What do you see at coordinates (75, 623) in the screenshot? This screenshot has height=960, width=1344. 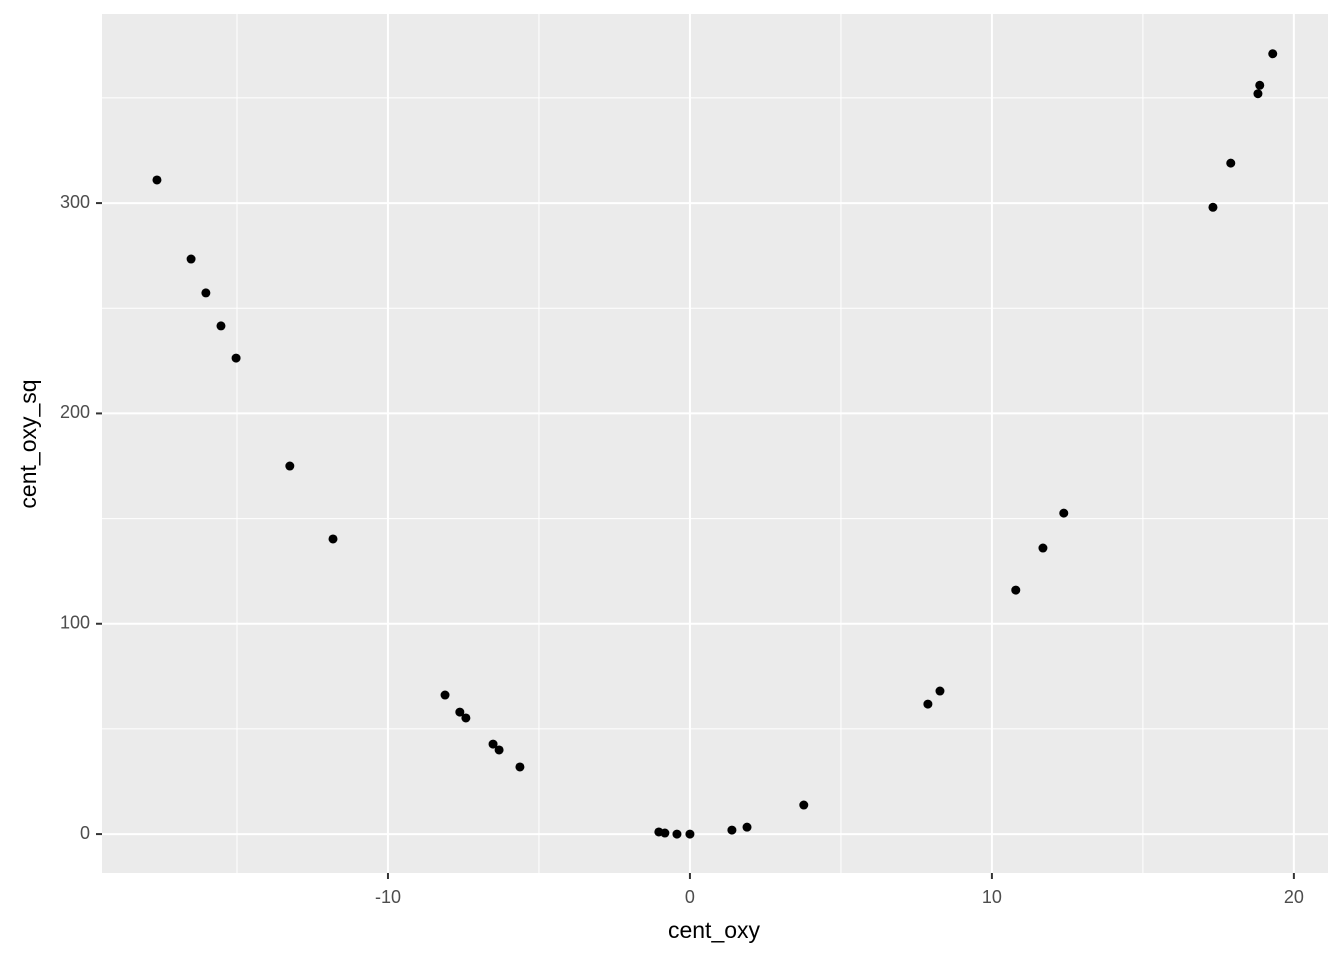 I see `y-tick-label: 100` at bounding box center [75, 623].